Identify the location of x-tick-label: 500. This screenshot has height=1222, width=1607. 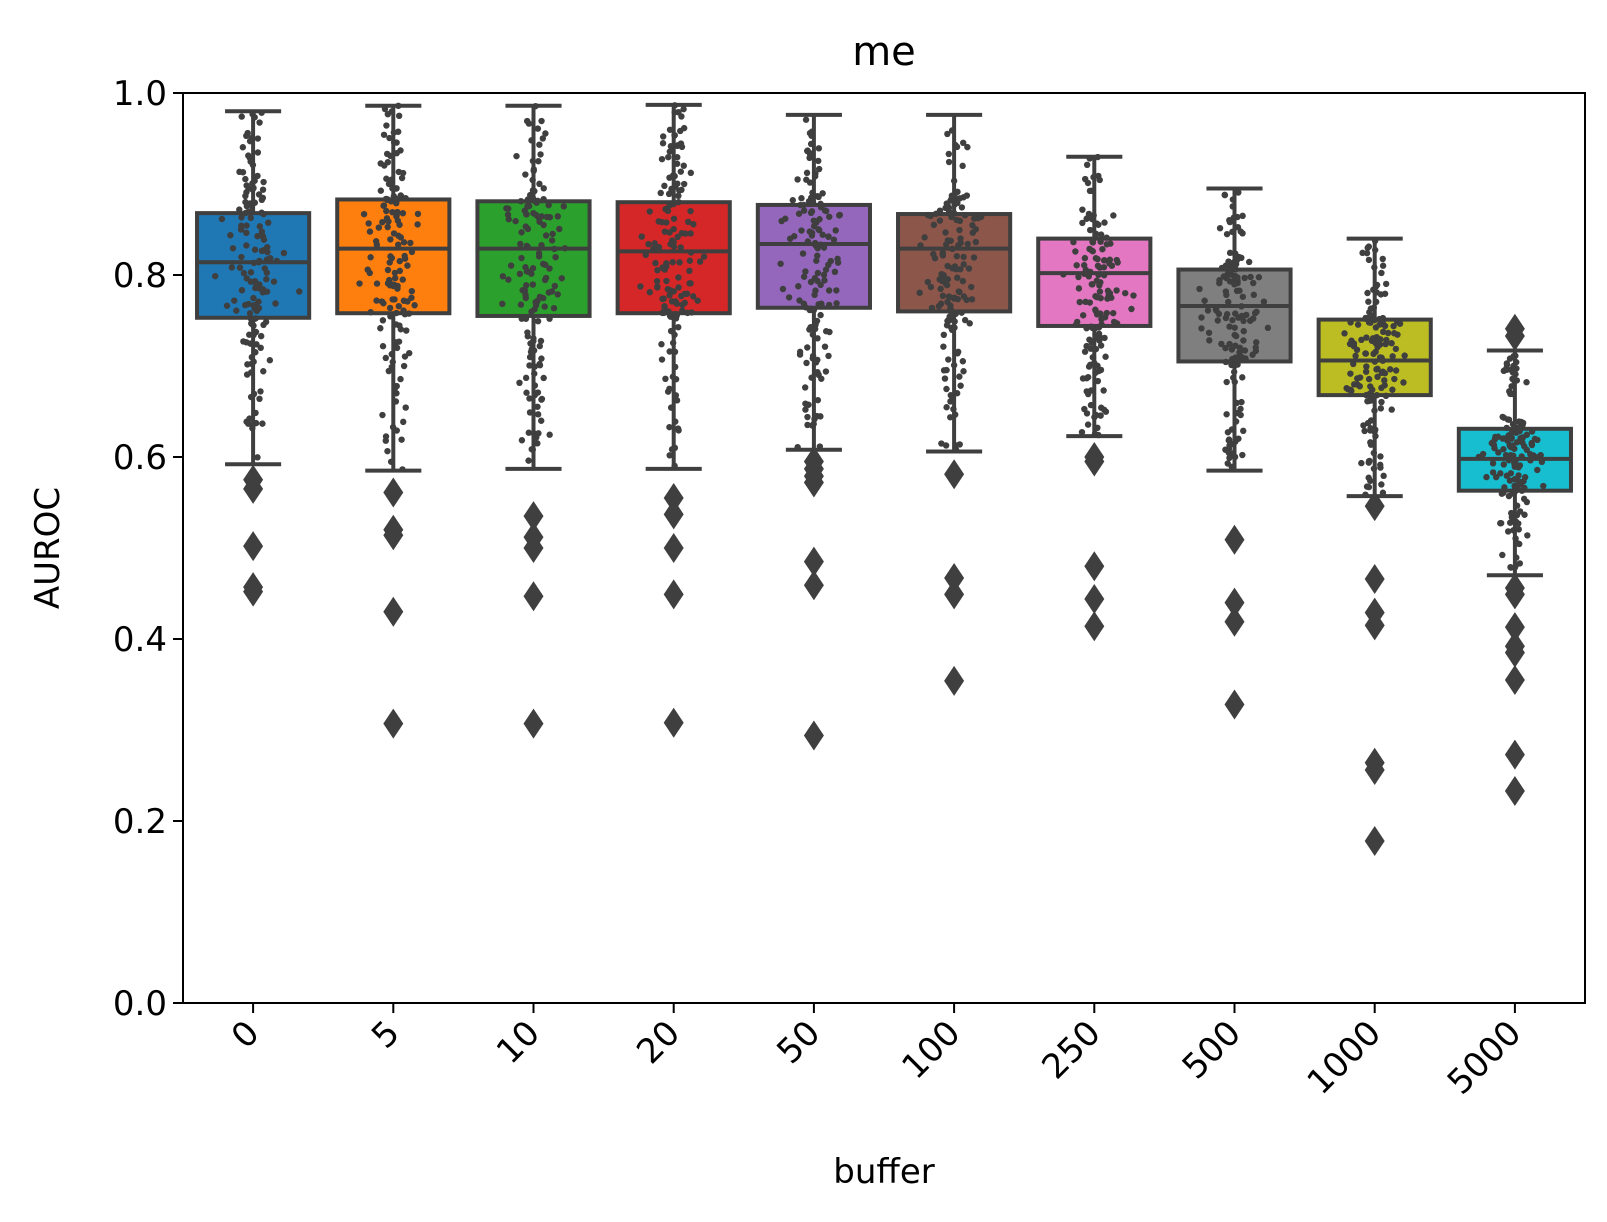
(1212, 1050).